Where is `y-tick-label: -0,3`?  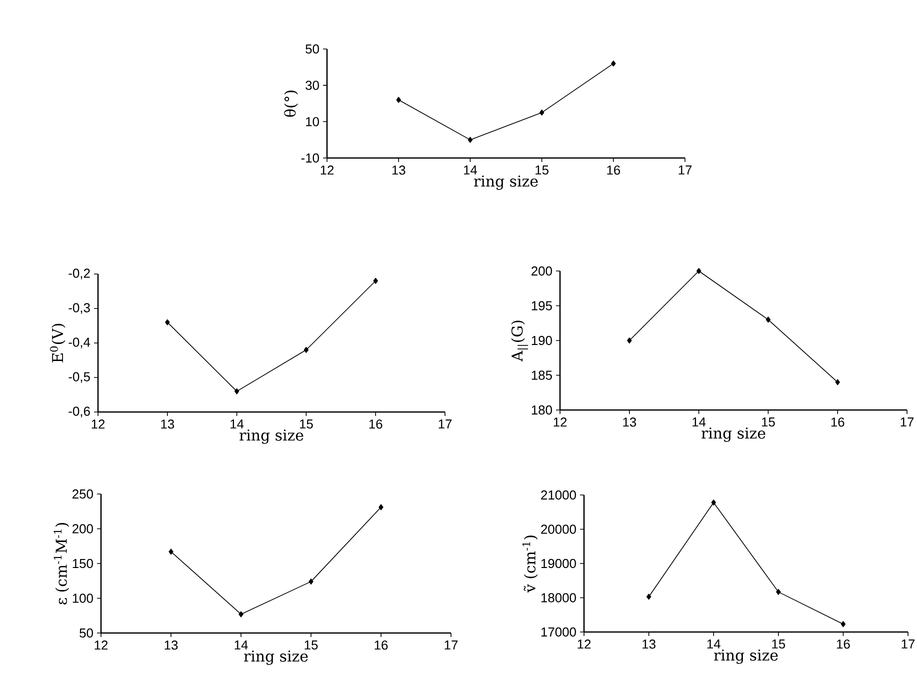 y-tick-label: -0,3 is located at coordinates (79, 308).